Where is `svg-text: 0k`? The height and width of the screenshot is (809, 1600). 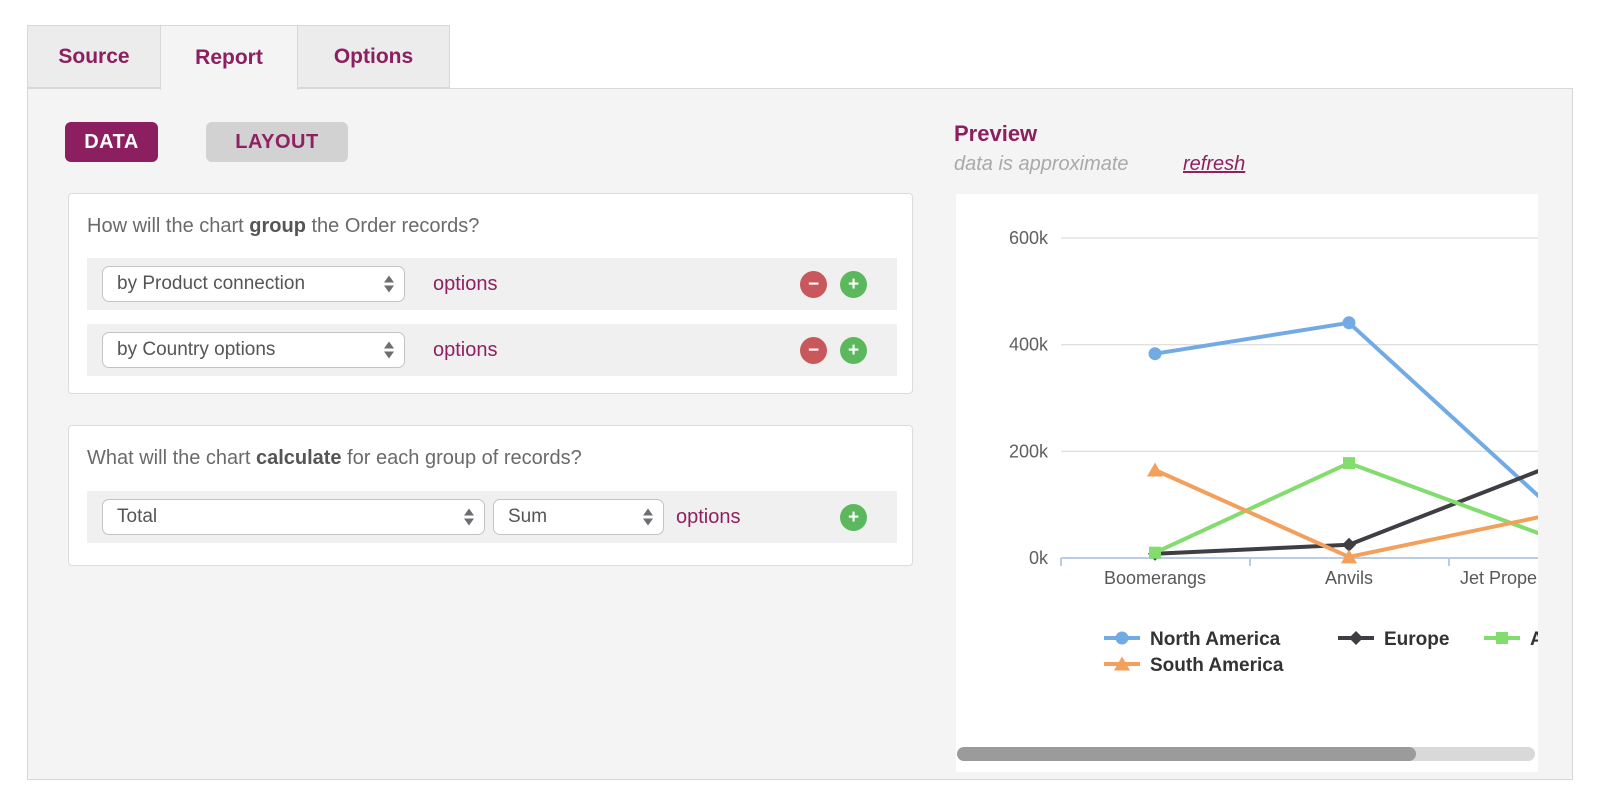
svg-text: 0k is located at coordinates (1039, 558).